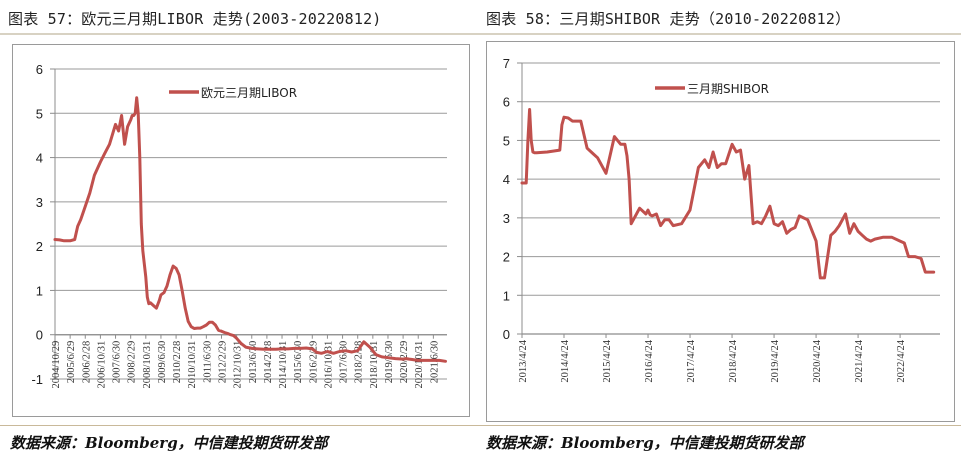  Describe the element at coordinates (253, 362) in the screenshot. I see `x-tick-label: 2013/6/30` at that location.